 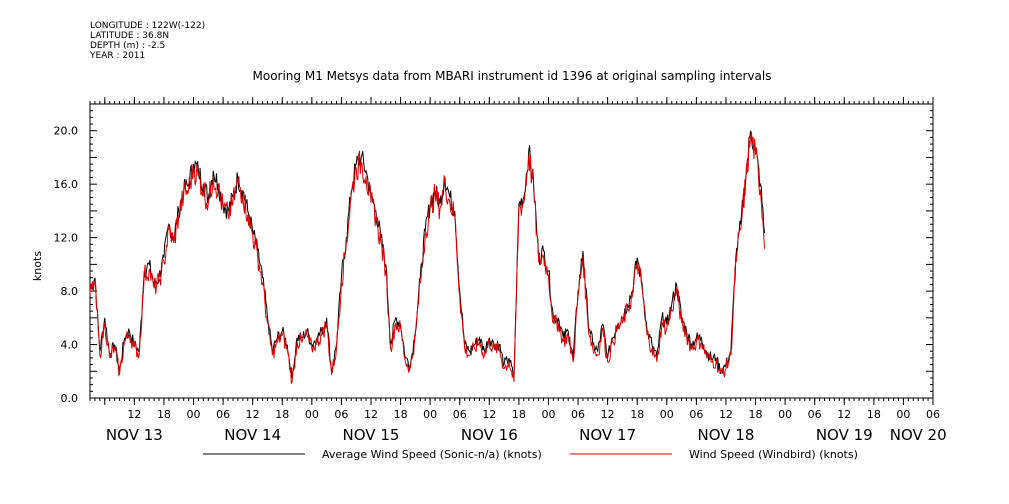 What do you see at coordinates (134, 435) in the screenshot?
I see `day-label: NOV 13` at bounding box center [134, 435].